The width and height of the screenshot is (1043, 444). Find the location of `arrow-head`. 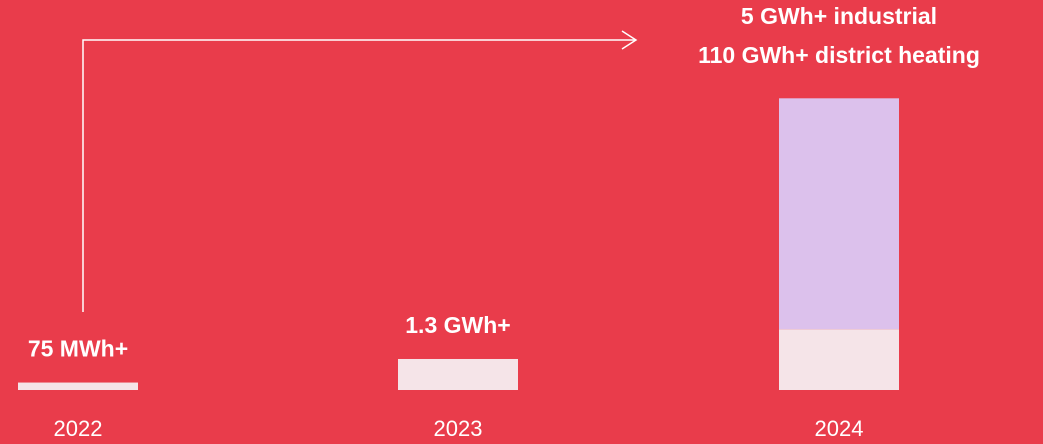

arrow-head is located at coordinates (629, 40).